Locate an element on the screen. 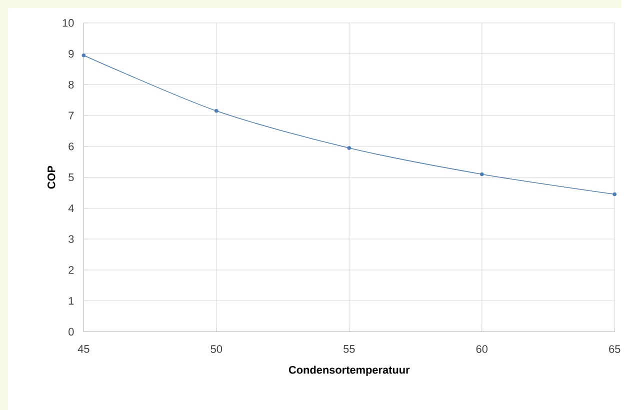  y-tick-label: 3 is located at coordinates (71, 239).